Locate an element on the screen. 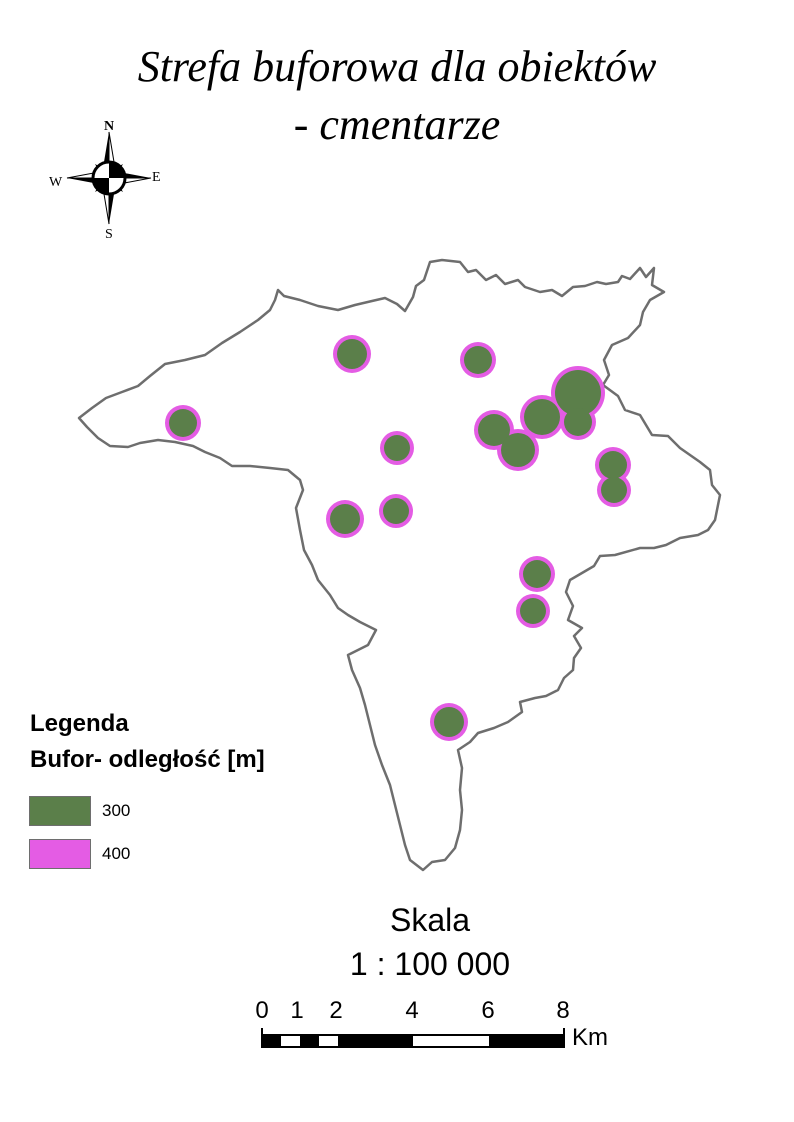  legend-subheading: Bufor- odległość [m] is located at coordinates (147, 759).